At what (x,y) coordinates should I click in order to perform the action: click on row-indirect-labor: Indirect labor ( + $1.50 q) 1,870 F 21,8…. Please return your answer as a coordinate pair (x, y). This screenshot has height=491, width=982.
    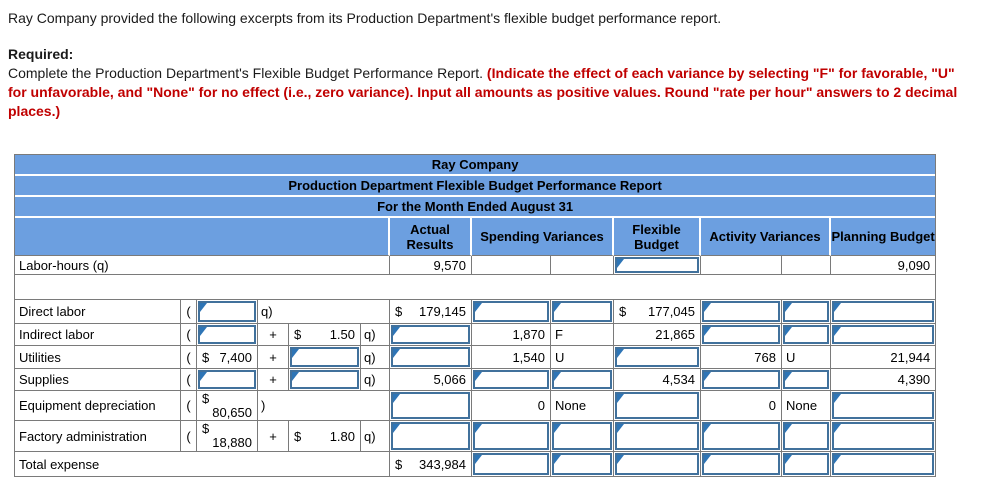
    Looking at the image, I should click on (475, 335).